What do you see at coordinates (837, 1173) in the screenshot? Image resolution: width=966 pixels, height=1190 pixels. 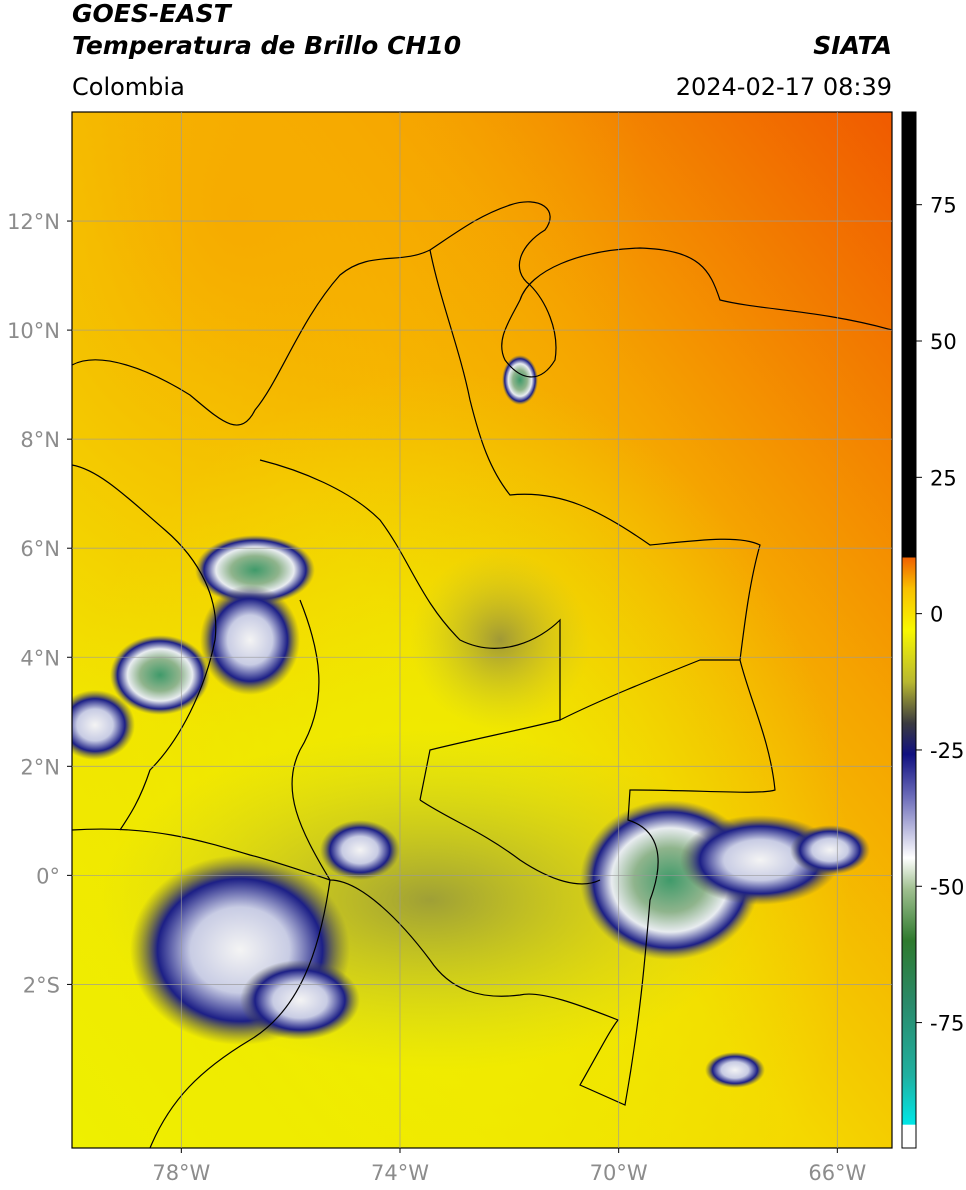 I see `x-tick-label: 66°W` at bounding box center [837, 1173].